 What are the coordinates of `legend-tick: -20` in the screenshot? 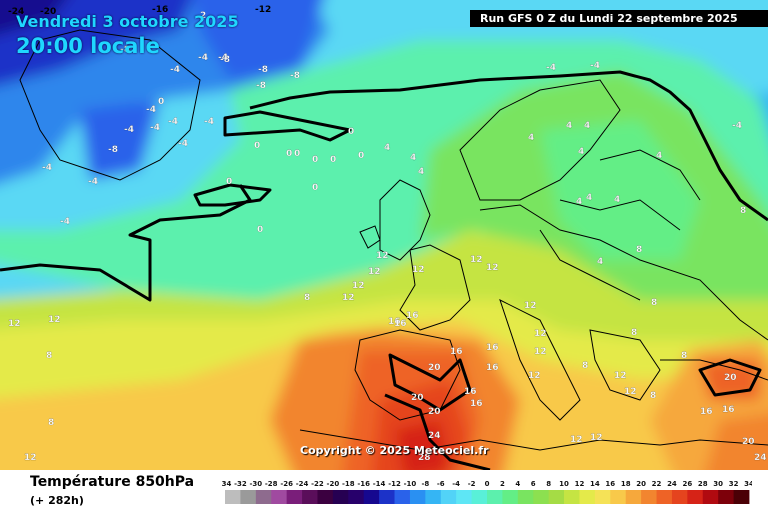 It's located at (333, 484).